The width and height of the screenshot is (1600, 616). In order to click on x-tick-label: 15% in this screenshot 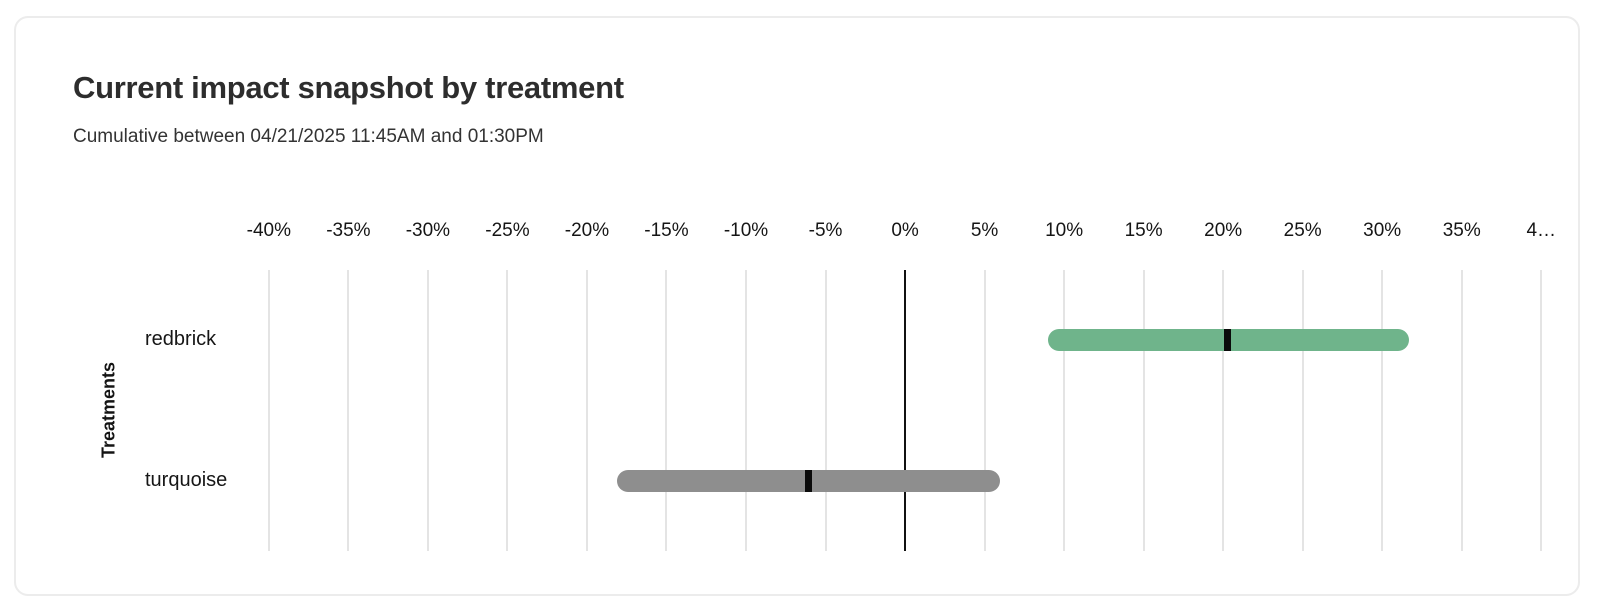, I will do `click(1143, 230)`.